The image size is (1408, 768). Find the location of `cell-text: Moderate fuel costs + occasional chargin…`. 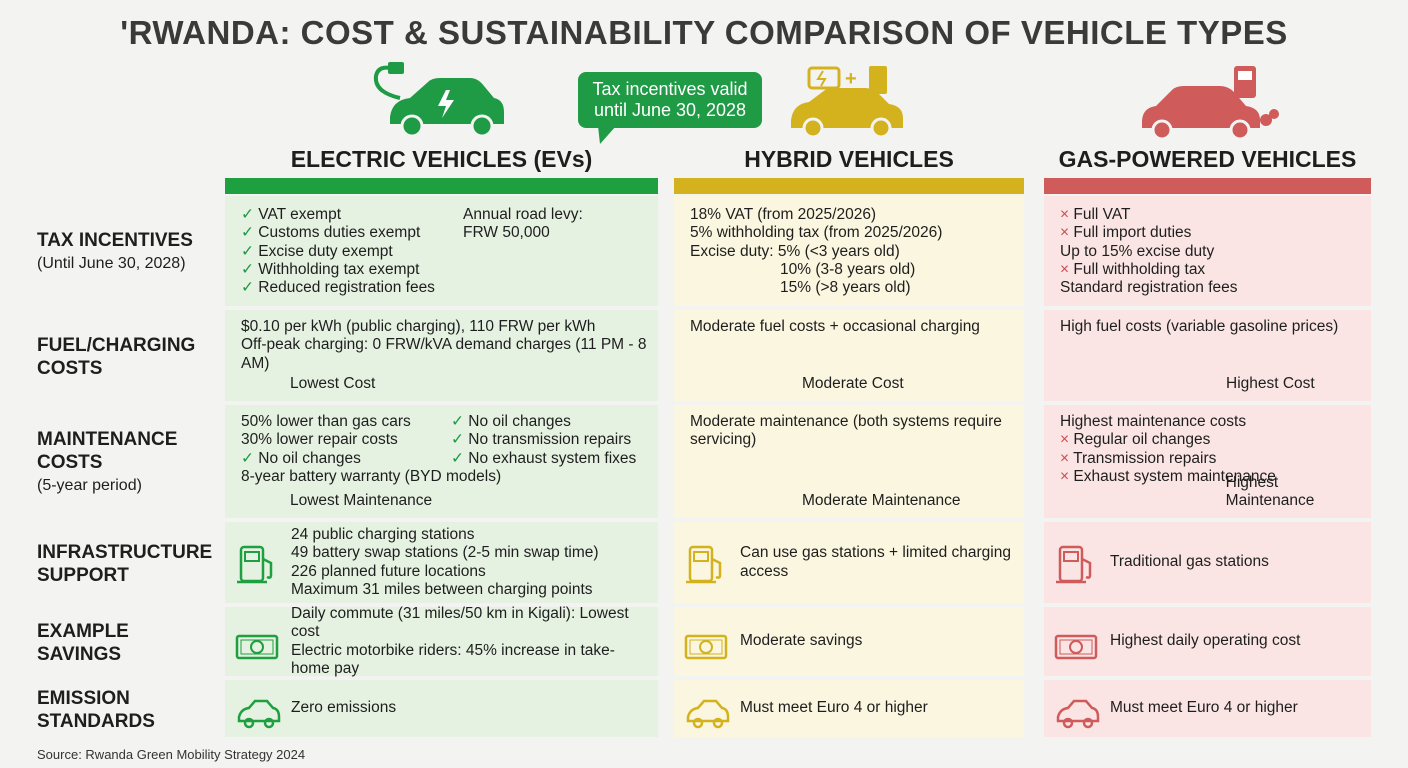

cell-text: Moderate fuel costs + occasional chargin… is located at coordinates (852, 344).